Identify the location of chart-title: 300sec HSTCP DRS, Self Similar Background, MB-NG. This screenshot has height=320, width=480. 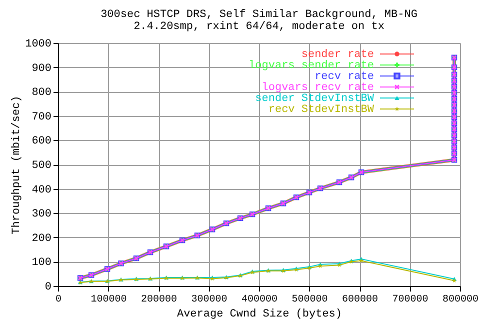
(259, 15).